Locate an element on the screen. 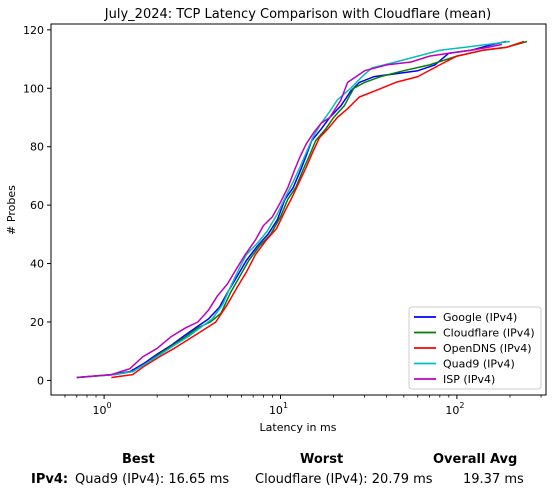  y-tick-label: 120 is located at coordinates (33, 30).